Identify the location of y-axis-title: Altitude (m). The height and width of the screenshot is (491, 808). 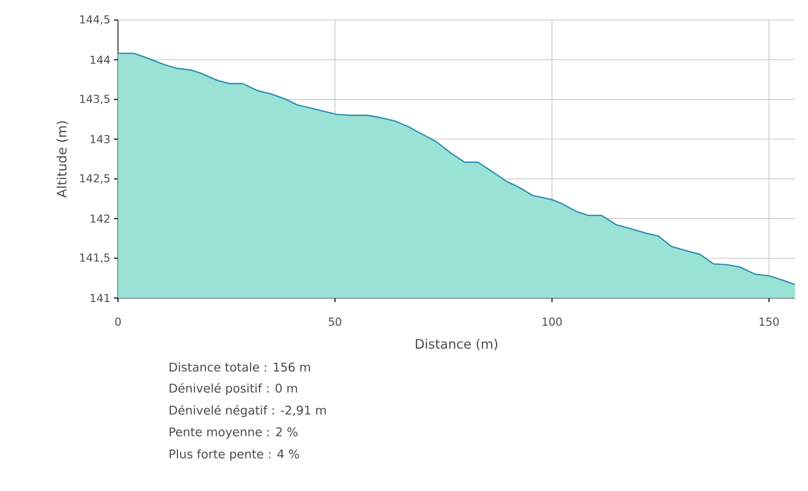
(62, 159).